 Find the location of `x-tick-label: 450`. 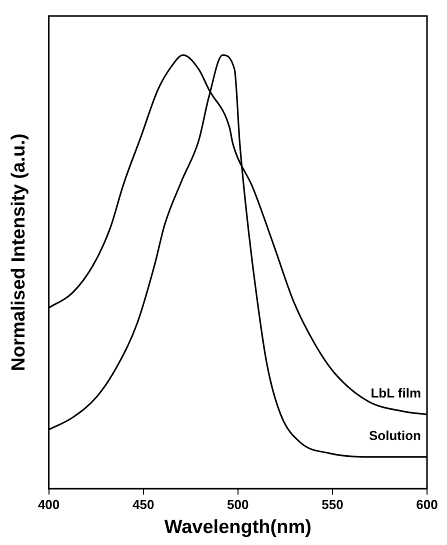

x-tick-label: 450 is located at coordinates (143, 504).